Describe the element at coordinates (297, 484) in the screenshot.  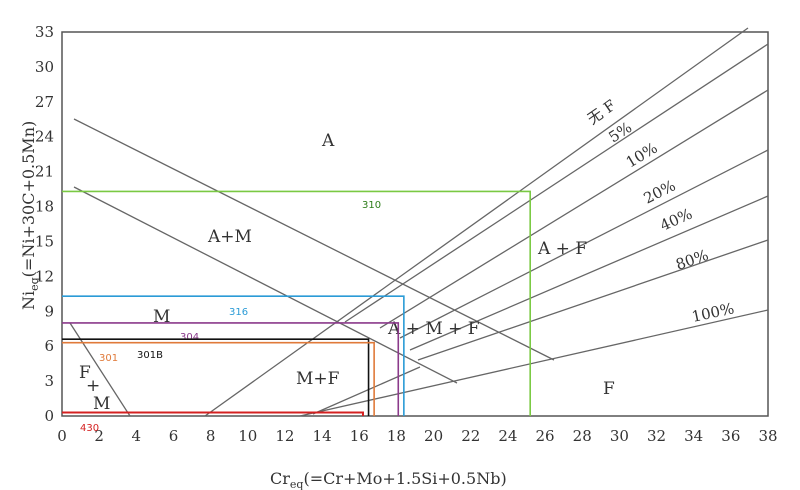
I see `x-axis-title-sub: eq` at that location.